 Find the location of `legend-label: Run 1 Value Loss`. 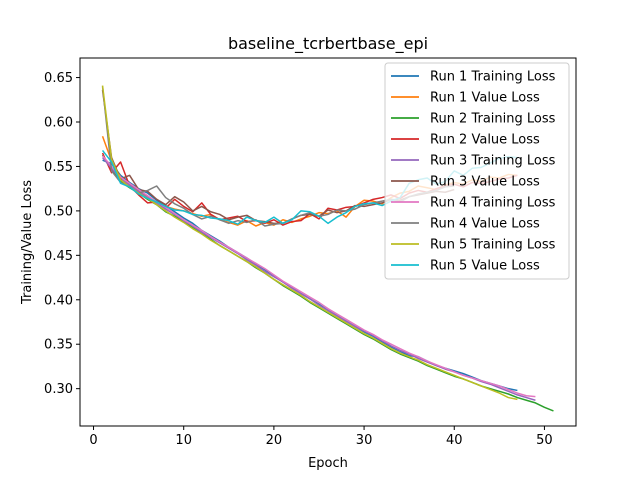

legend-label: Run 1 Value Loss is located at coordinates (485, 98).